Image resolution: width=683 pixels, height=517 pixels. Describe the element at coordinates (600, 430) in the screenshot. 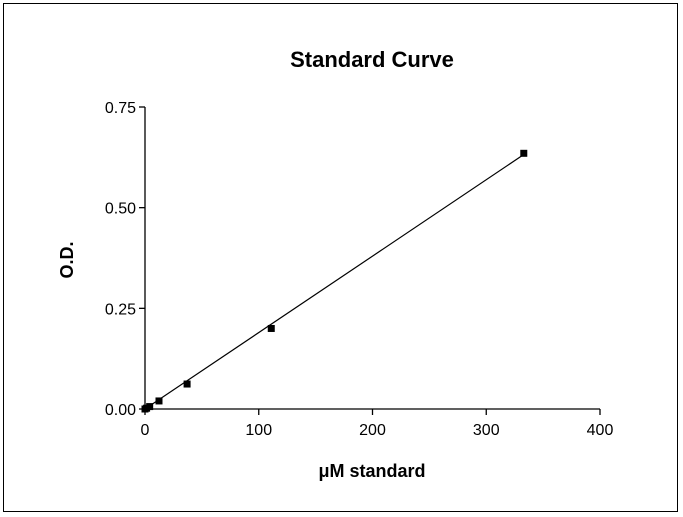

I see `x-tick-label: 400` at that location.